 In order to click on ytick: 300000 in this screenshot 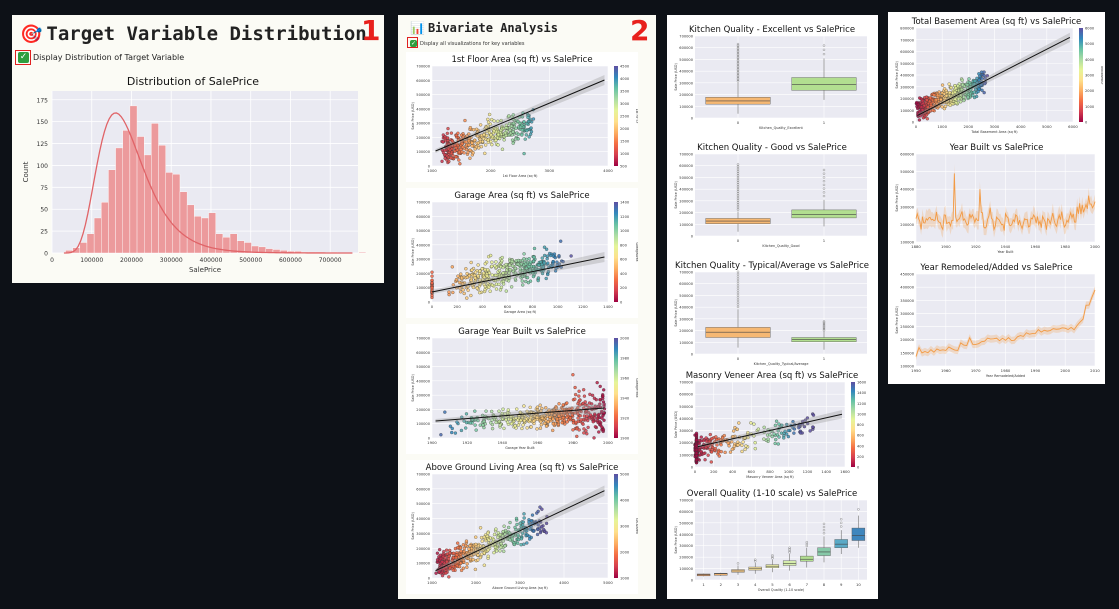, I will do `click(423, 396)`.